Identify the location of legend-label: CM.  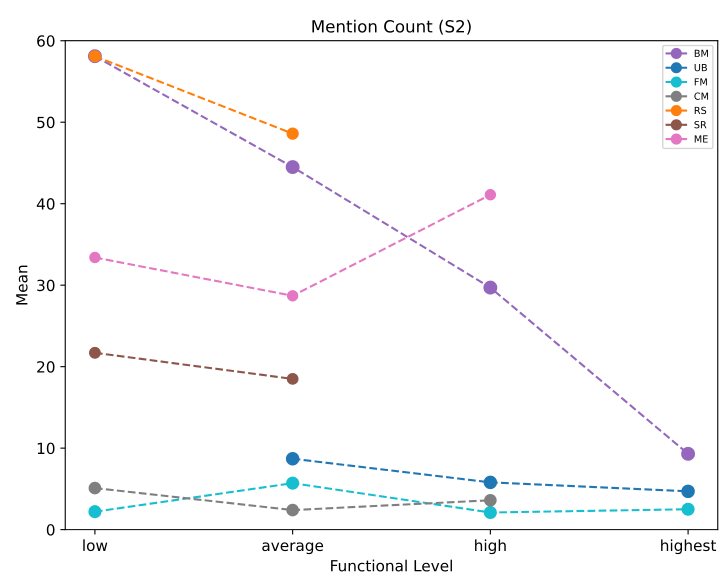
(701, 96).